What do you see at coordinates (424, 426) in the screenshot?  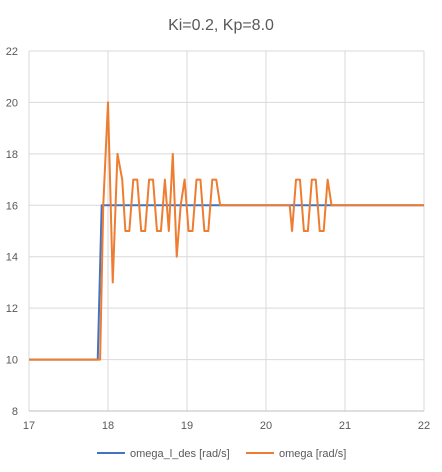 I see `x-tick-label: 22` at bounding box center [424, 426].